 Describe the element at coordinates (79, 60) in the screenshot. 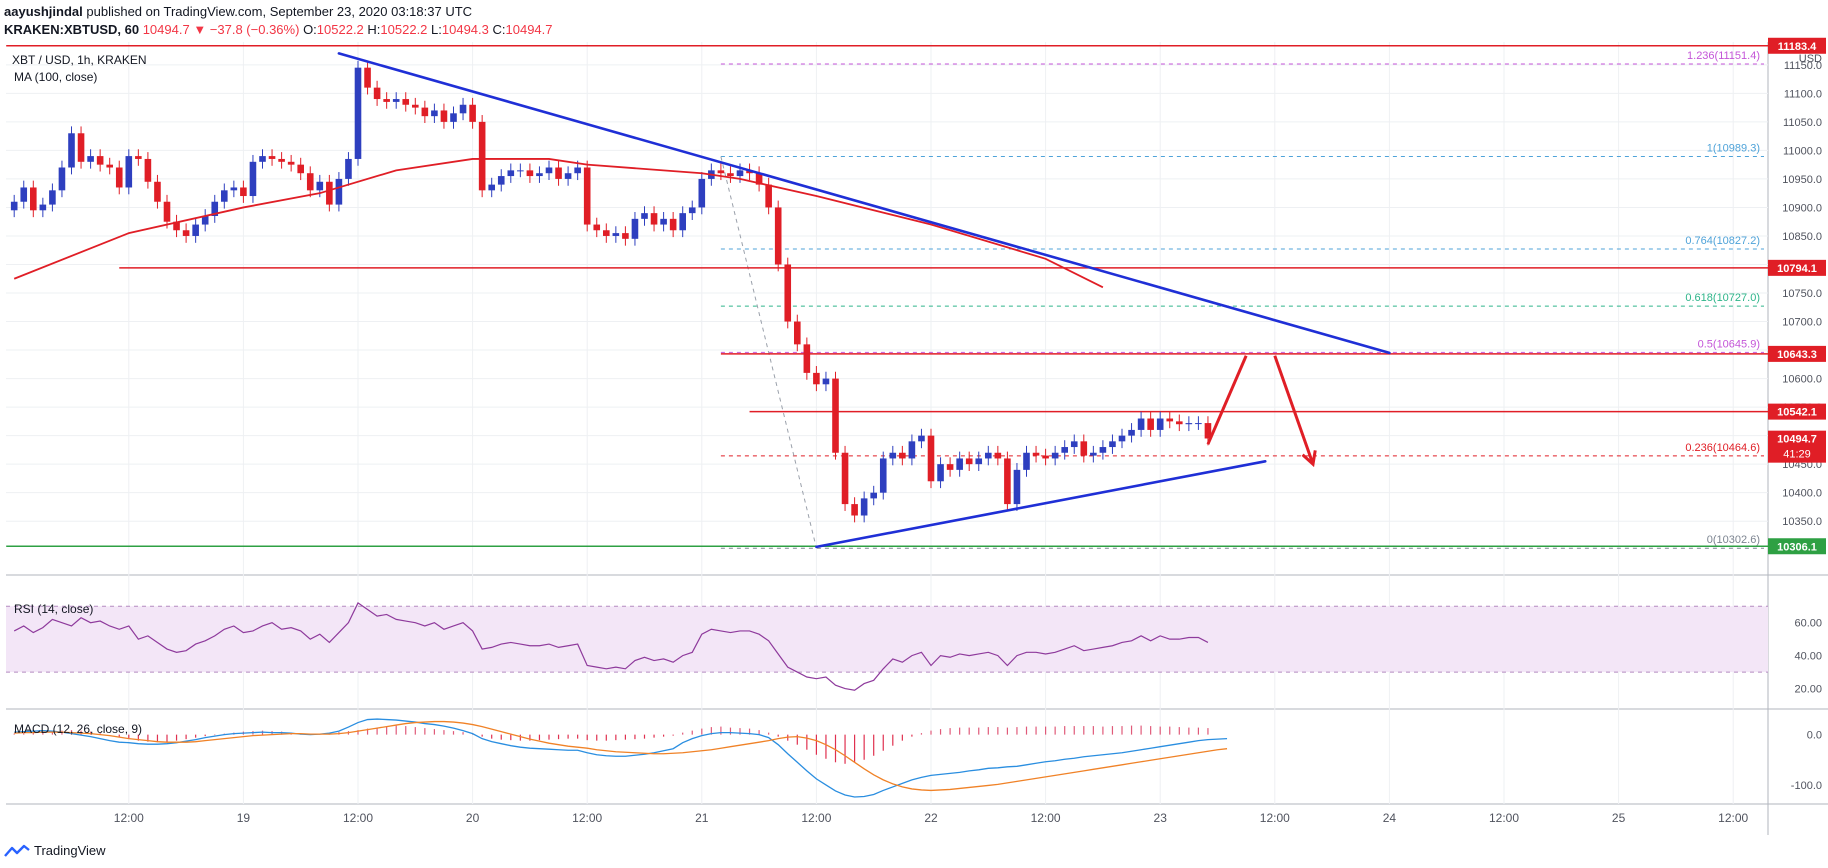

I see `chart-title: XBT / USD, 1h, KRAKEN` at that location.